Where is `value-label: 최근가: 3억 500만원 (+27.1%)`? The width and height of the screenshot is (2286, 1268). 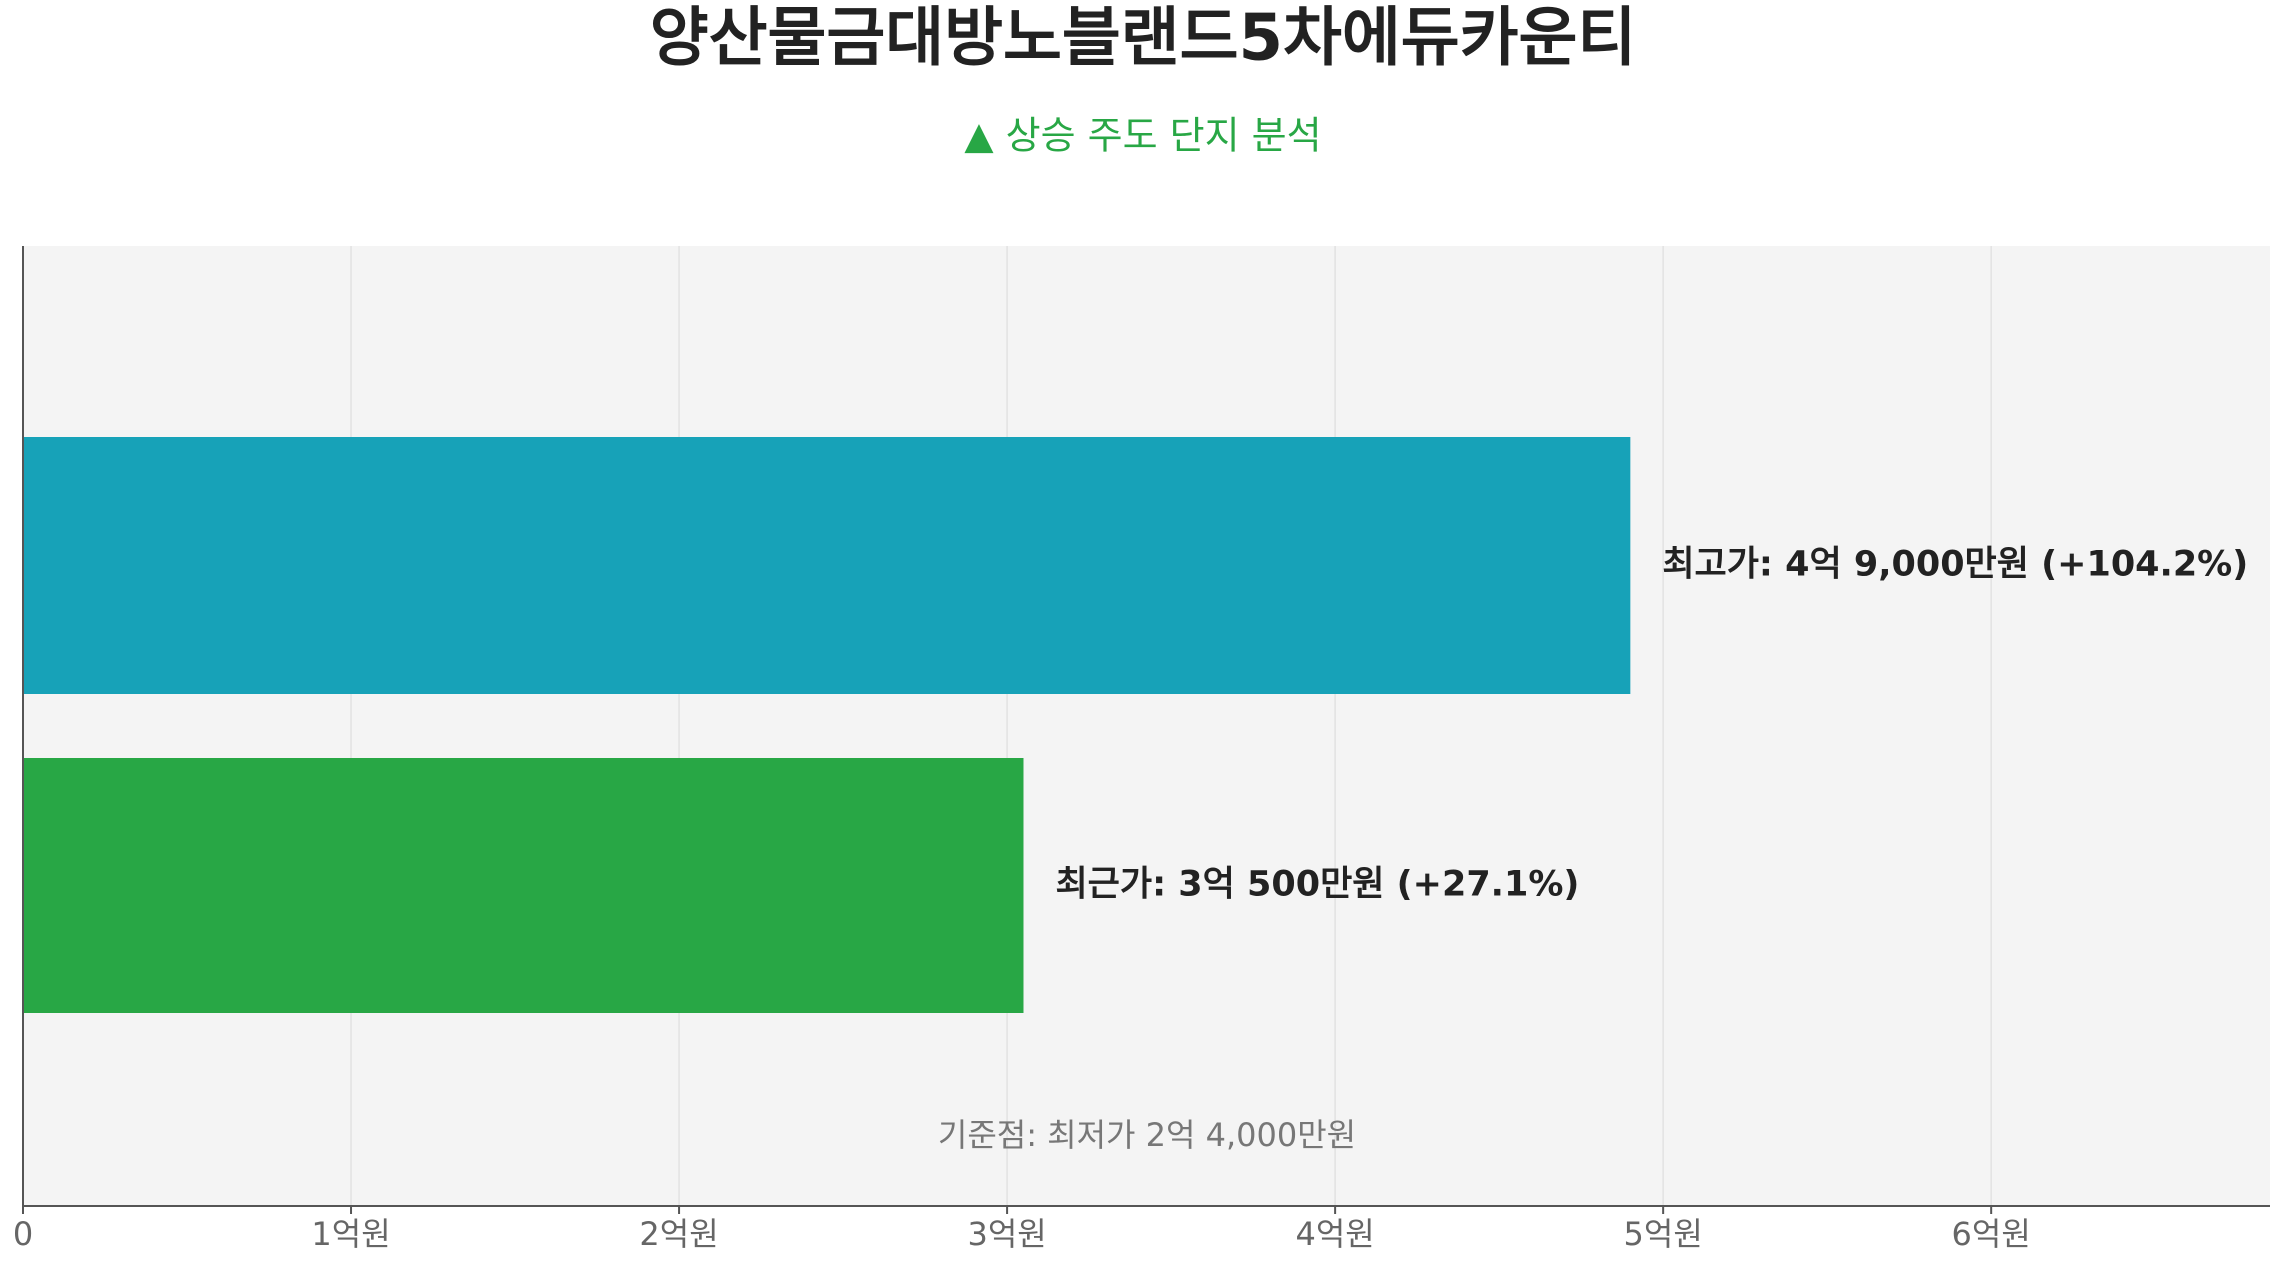 value-label: 최근가: 3억 500만원 (+27.1%) is located at coordinates (1317, 885).